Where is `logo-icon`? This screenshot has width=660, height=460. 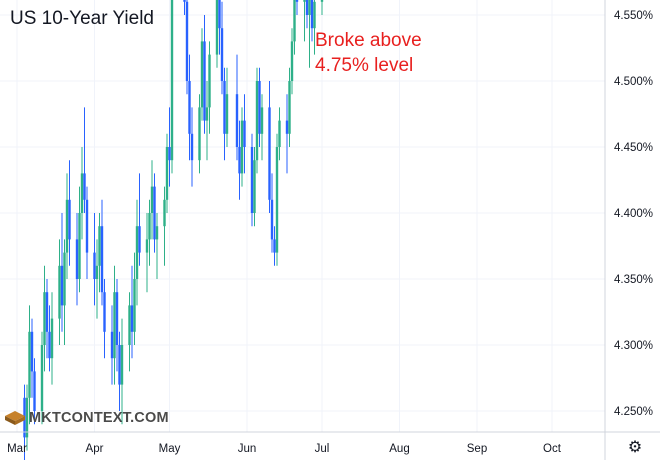 logo-icon is located at coordinates (15, 418).